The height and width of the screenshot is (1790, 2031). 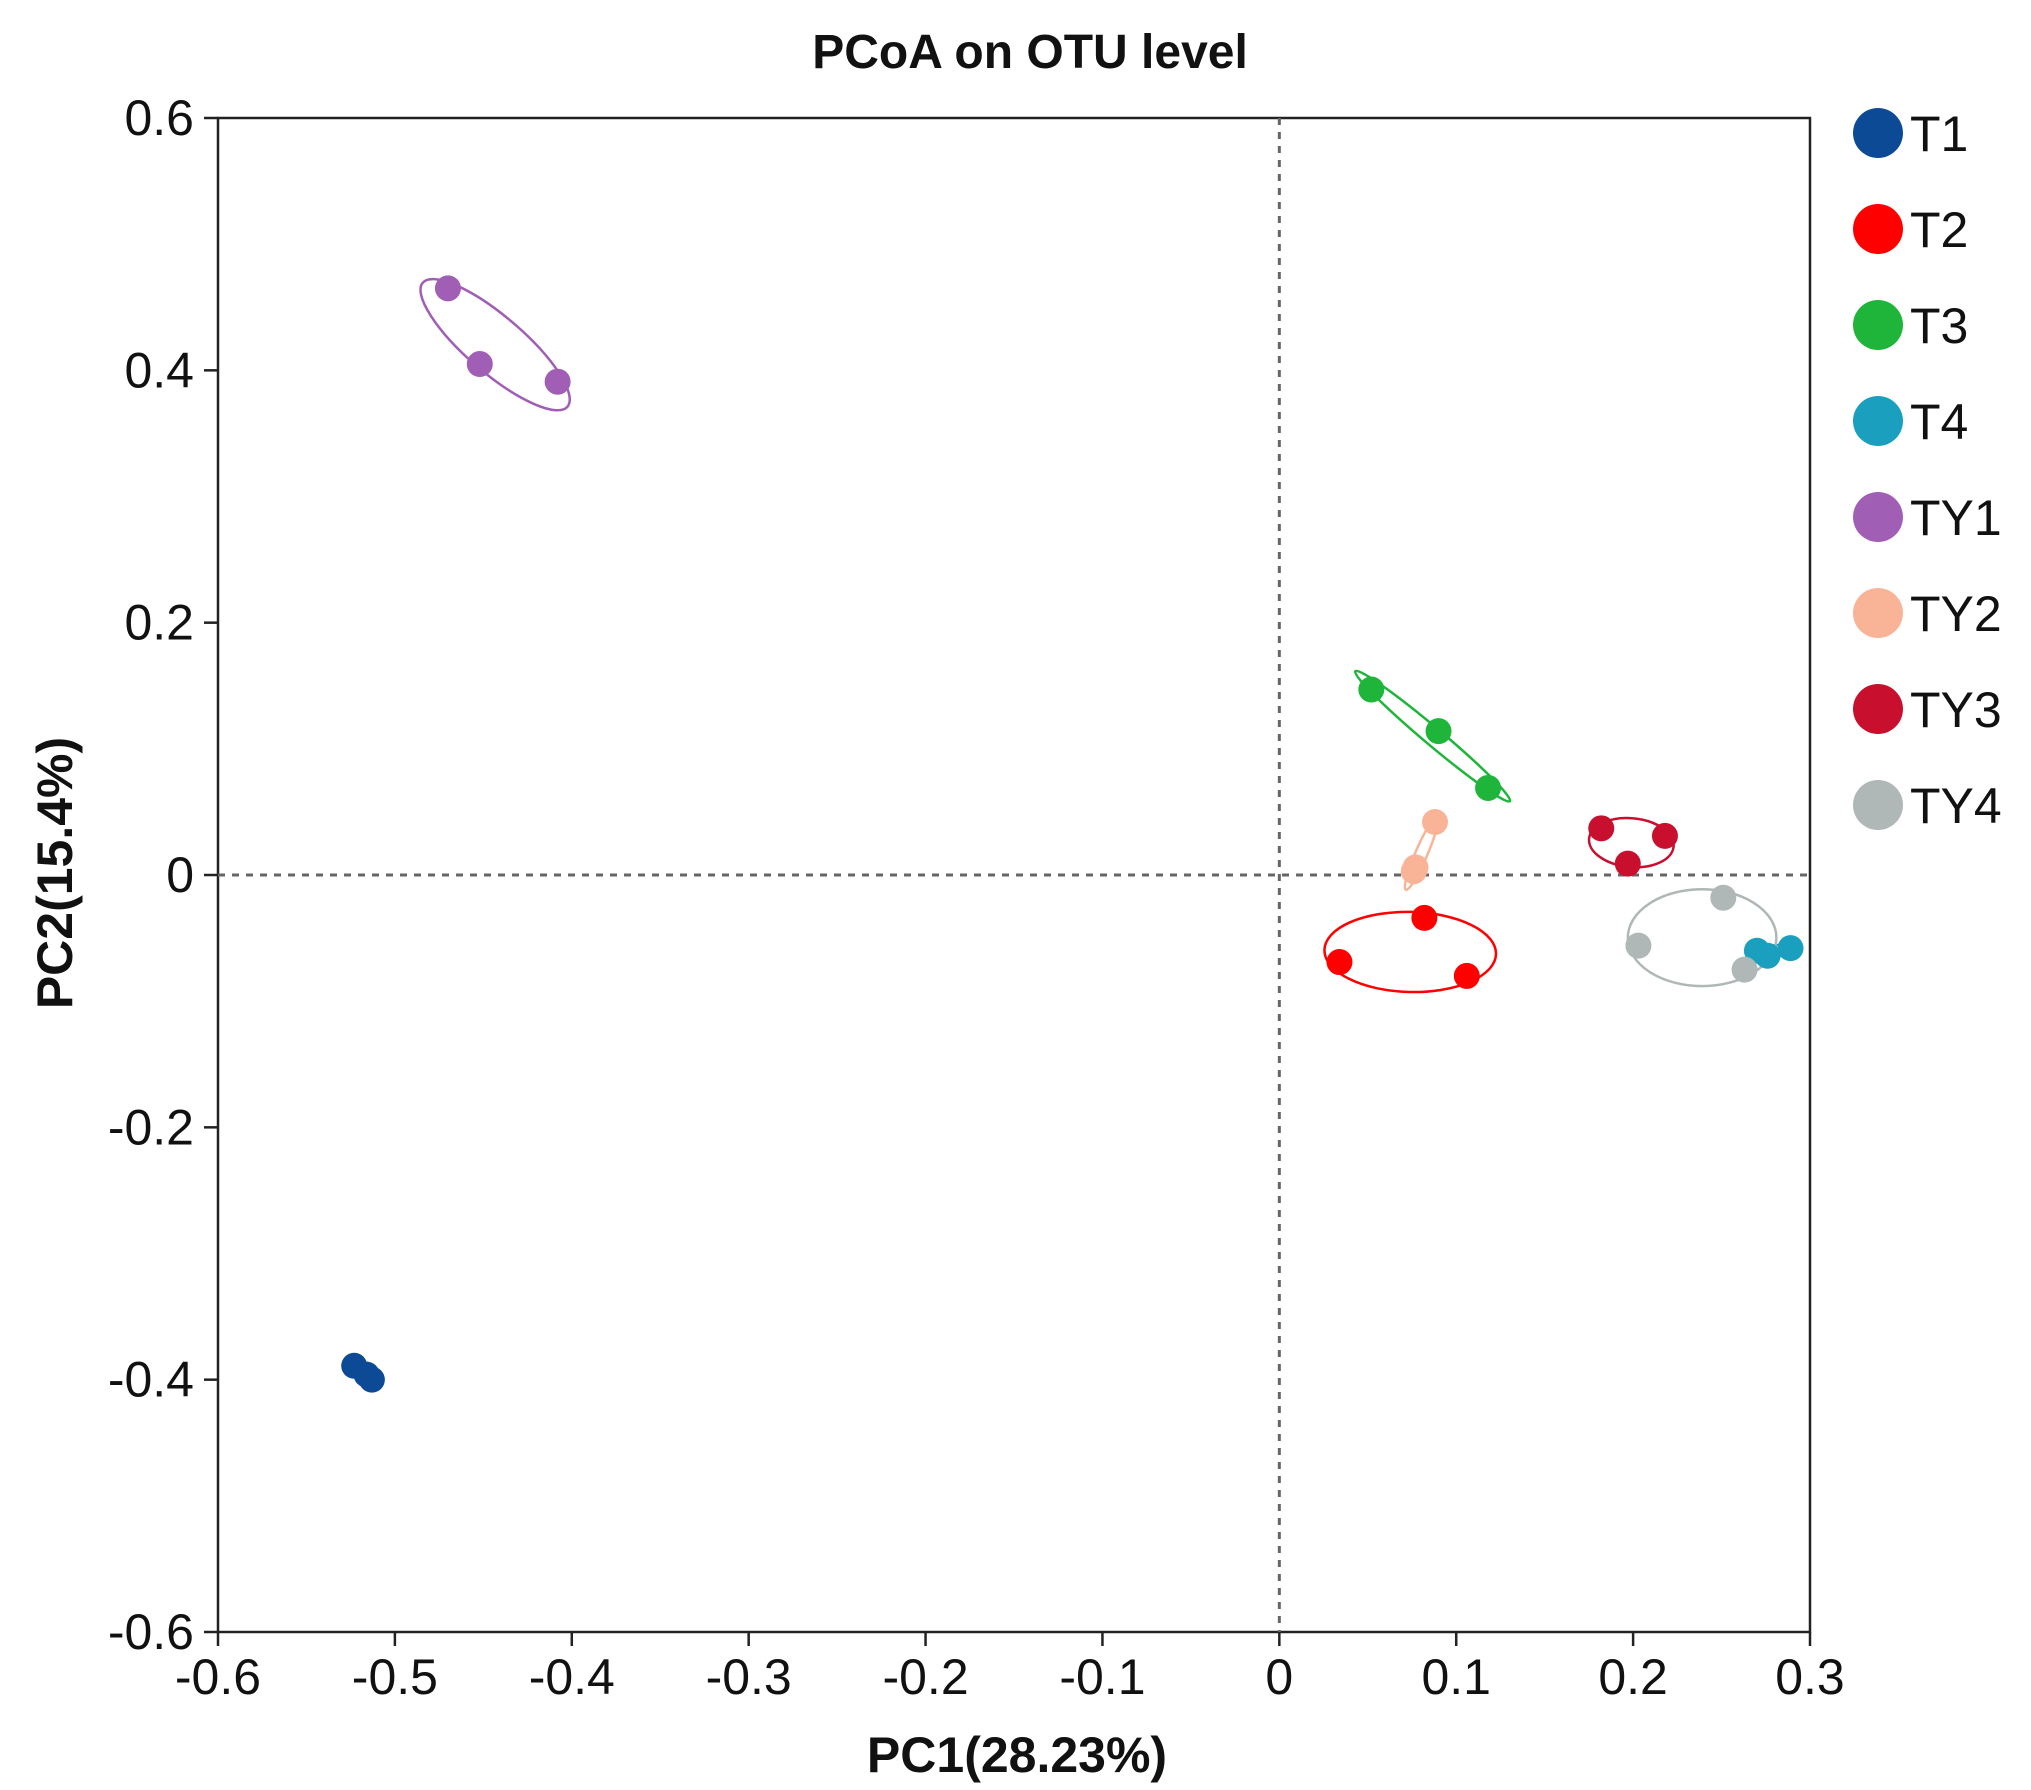 I want to click on x-axis-label: PC1(28.23%), so click(x=1017, y=1755).